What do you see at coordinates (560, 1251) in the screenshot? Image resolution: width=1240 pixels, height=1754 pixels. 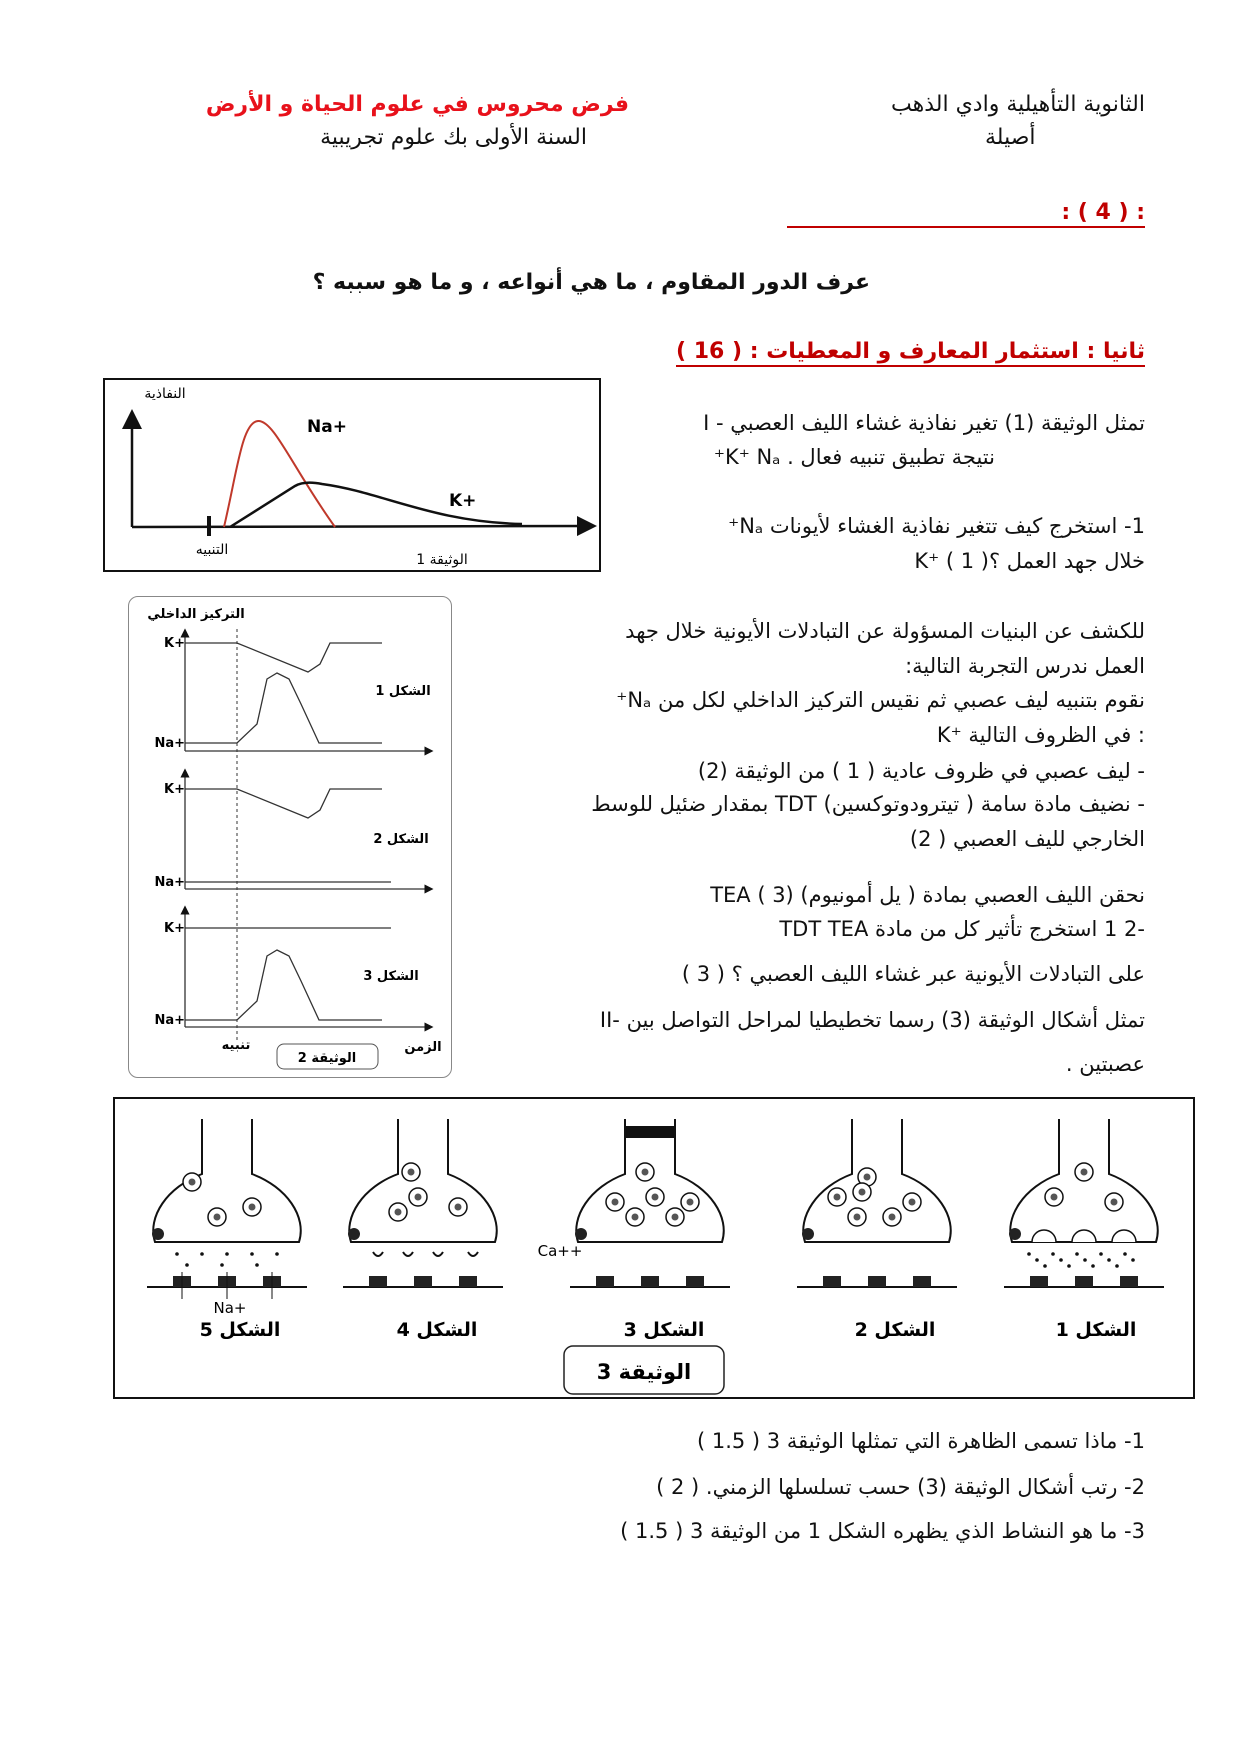 I see `ca-label: Ca++` at bounding box center [560, 1251].